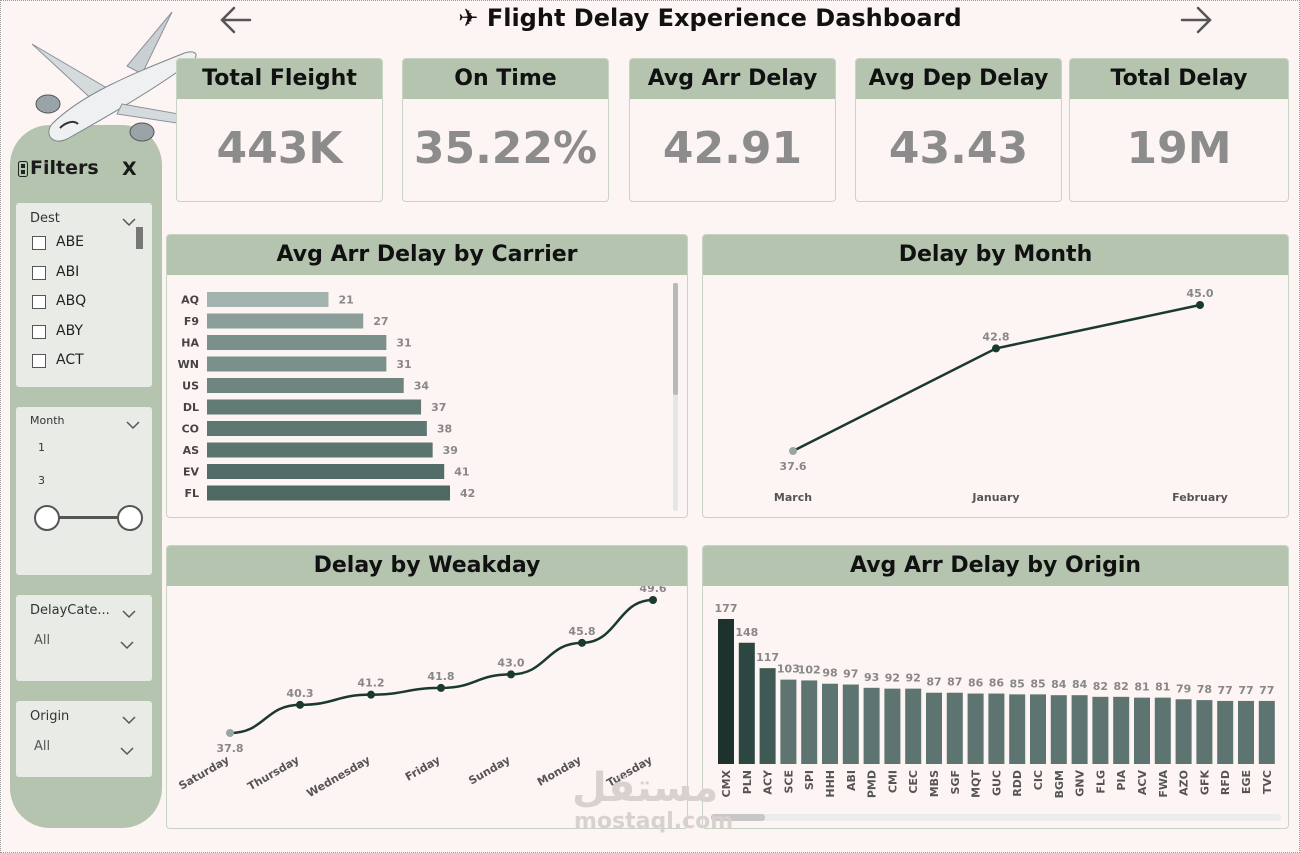  What do you see at coordinates (450, 450) in the screenshot?
I see `carrier-data-label: 39` at bounding box center [450, 450].